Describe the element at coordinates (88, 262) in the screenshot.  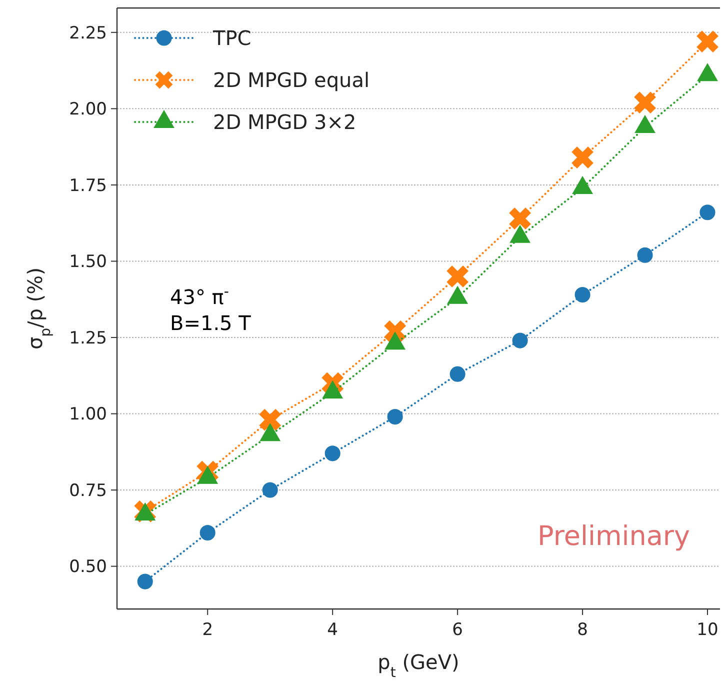
I see `y-tick-label: 1.50` at that location.